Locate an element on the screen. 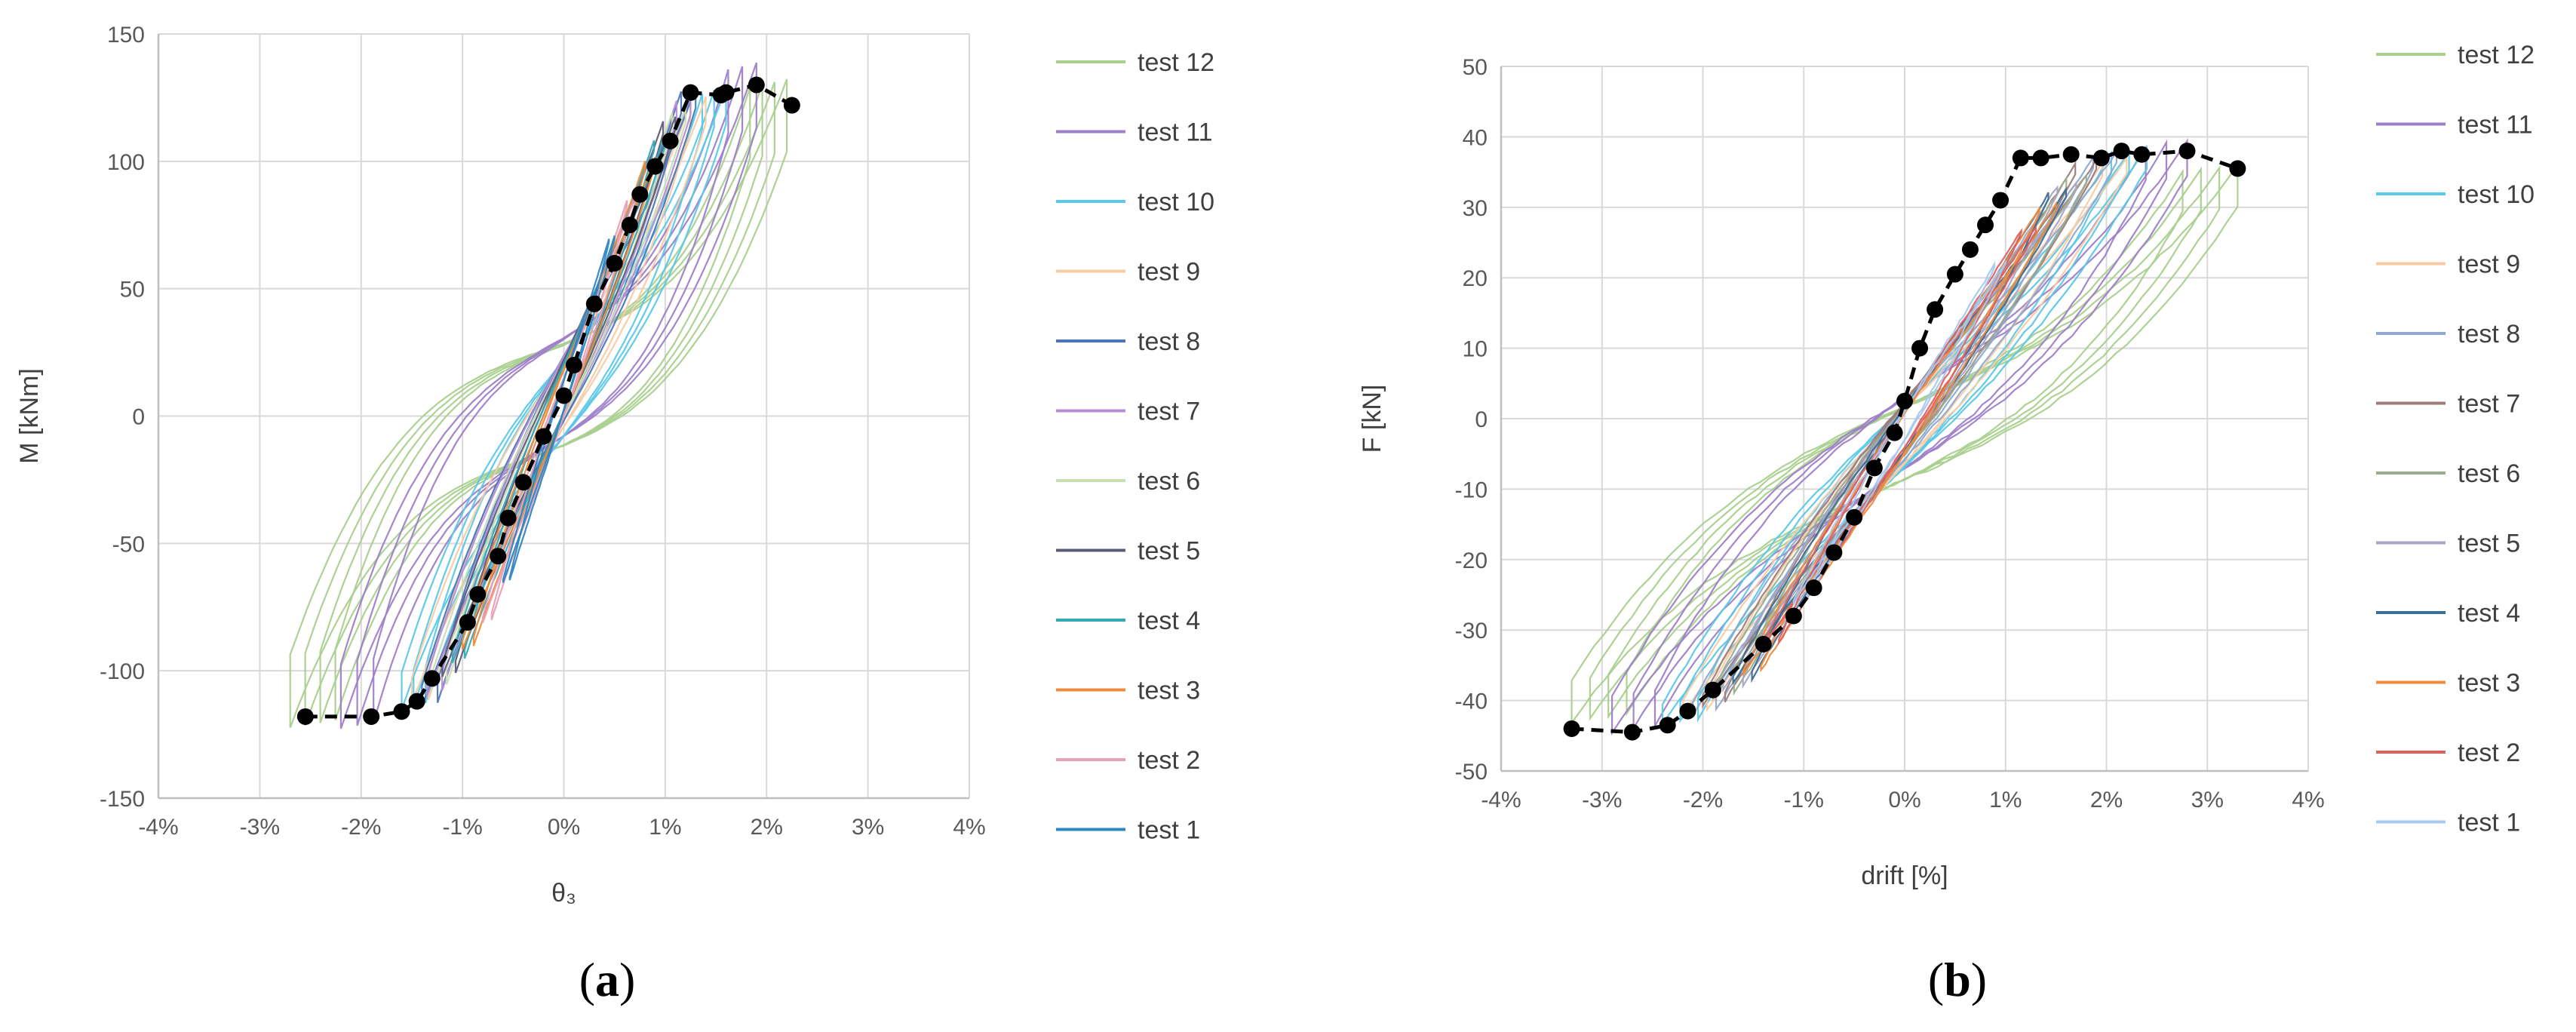 This screenshot has height=1032, width=2576. y-tick-label: -50 is located at coordinates (128, 544).